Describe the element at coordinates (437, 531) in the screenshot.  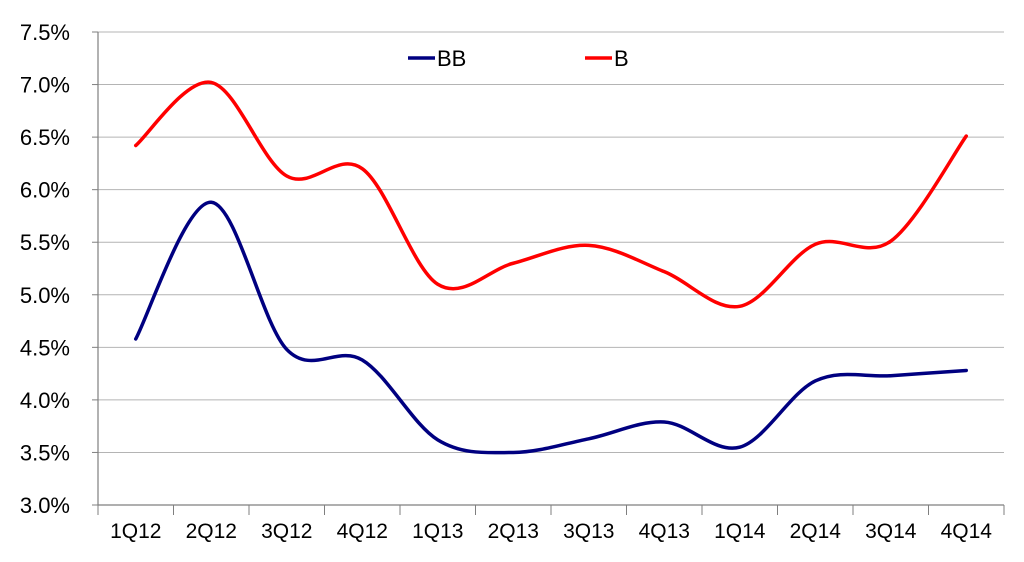
I see `x-tick-label: 1Q13` at that location.